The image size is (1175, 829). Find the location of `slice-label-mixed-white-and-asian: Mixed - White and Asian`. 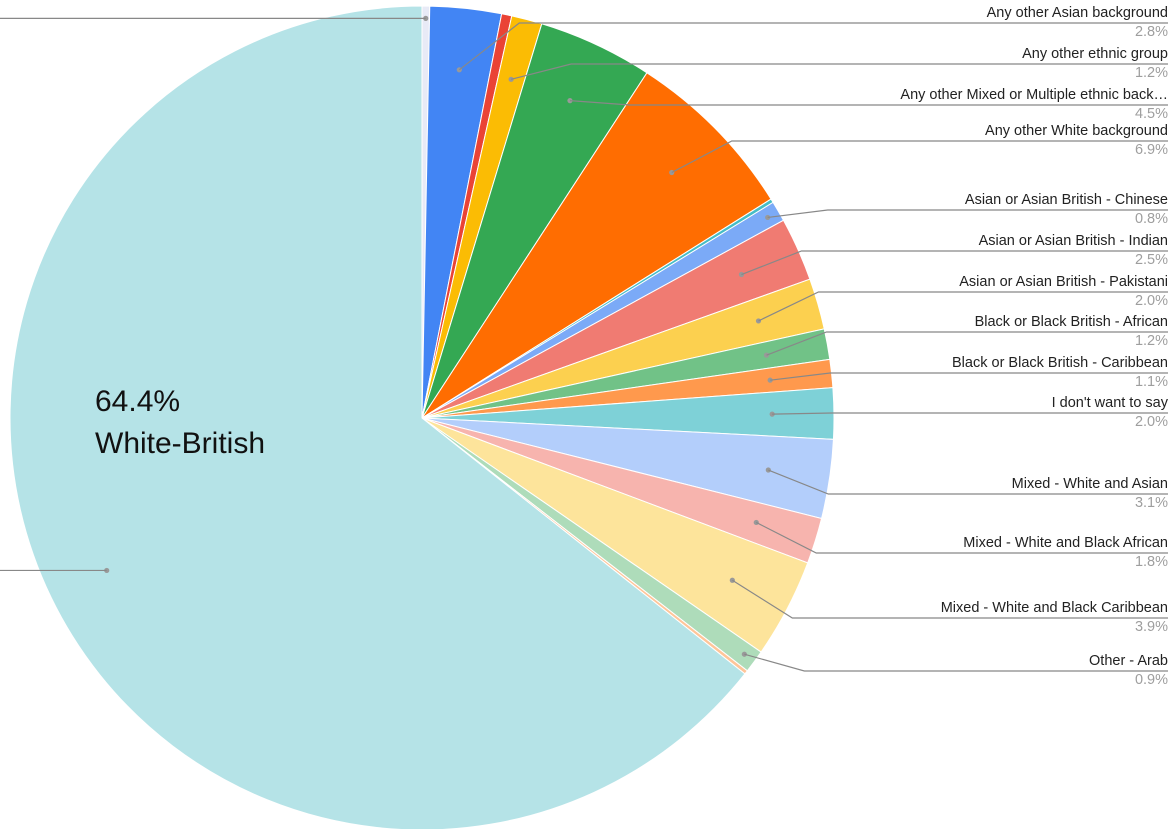

slice-label-mixed-white-and-asian: Mixed - White and Asian is located at coordinates (1090, 484).